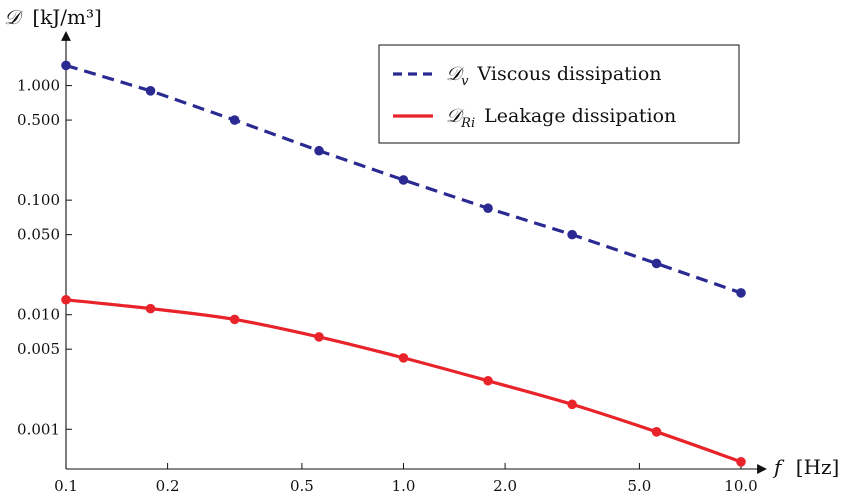  I want to click on x-tick-label: 2.0, so click(505, 486).